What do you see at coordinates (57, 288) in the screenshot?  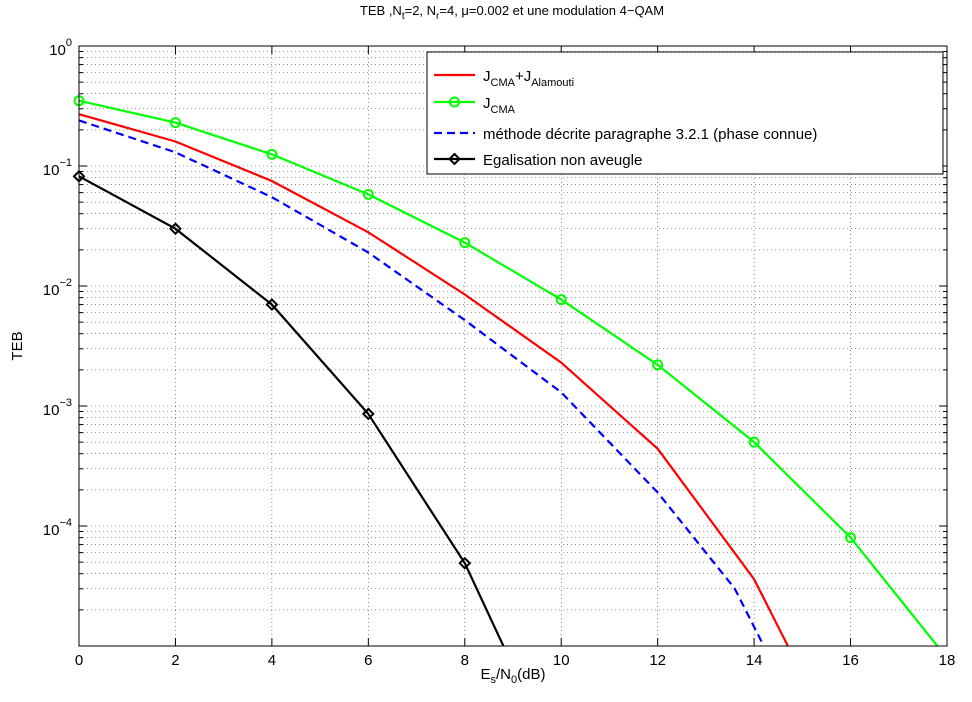 I see `y-tick-label: 10⁻²` at bounding box center [57, 288].